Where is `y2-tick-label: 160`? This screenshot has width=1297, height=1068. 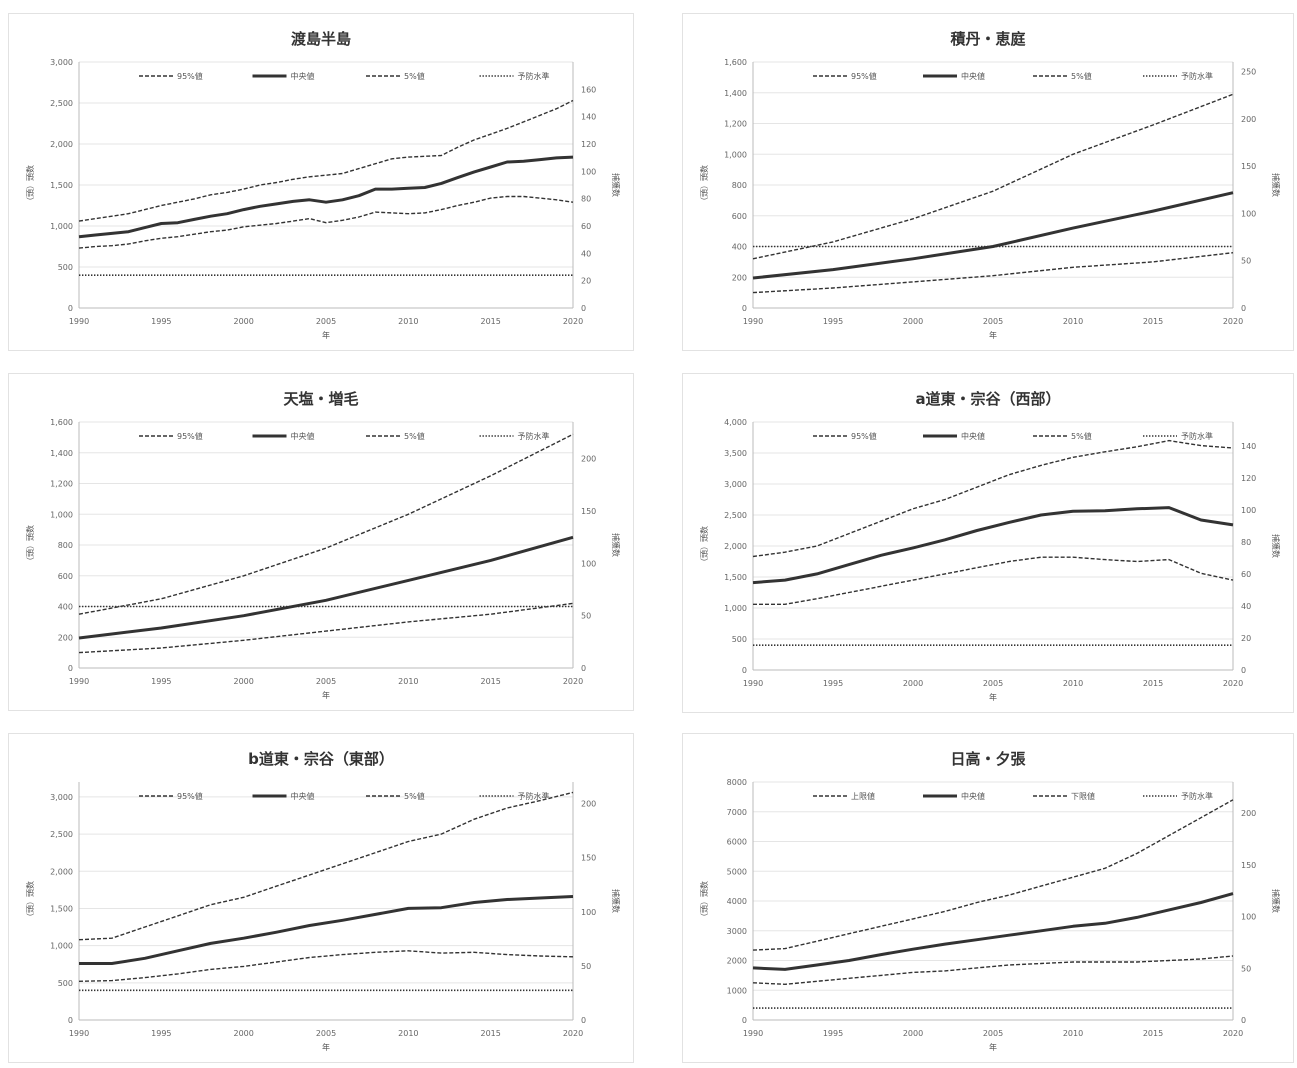
y2-tick-label: 160 is located at coordinates (588, 89).